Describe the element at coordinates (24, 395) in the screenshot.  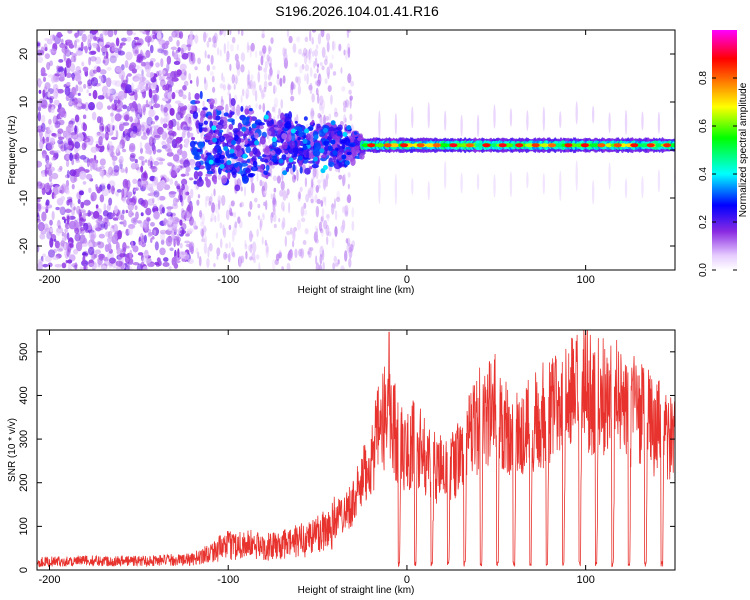
I see `y-tick-label: 400` at that location.